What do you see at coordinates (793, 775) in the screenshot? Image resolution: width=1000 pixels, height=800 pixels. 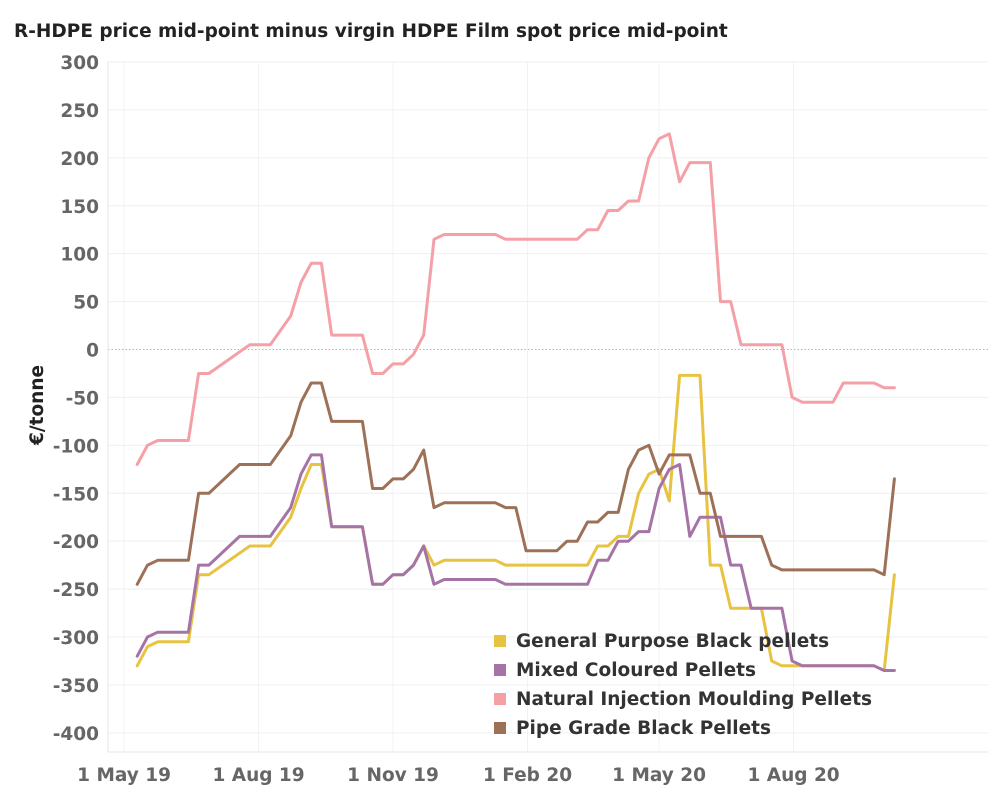 I see `x-tick-label: 1 Aug 20` at bounding box center [793, 775].